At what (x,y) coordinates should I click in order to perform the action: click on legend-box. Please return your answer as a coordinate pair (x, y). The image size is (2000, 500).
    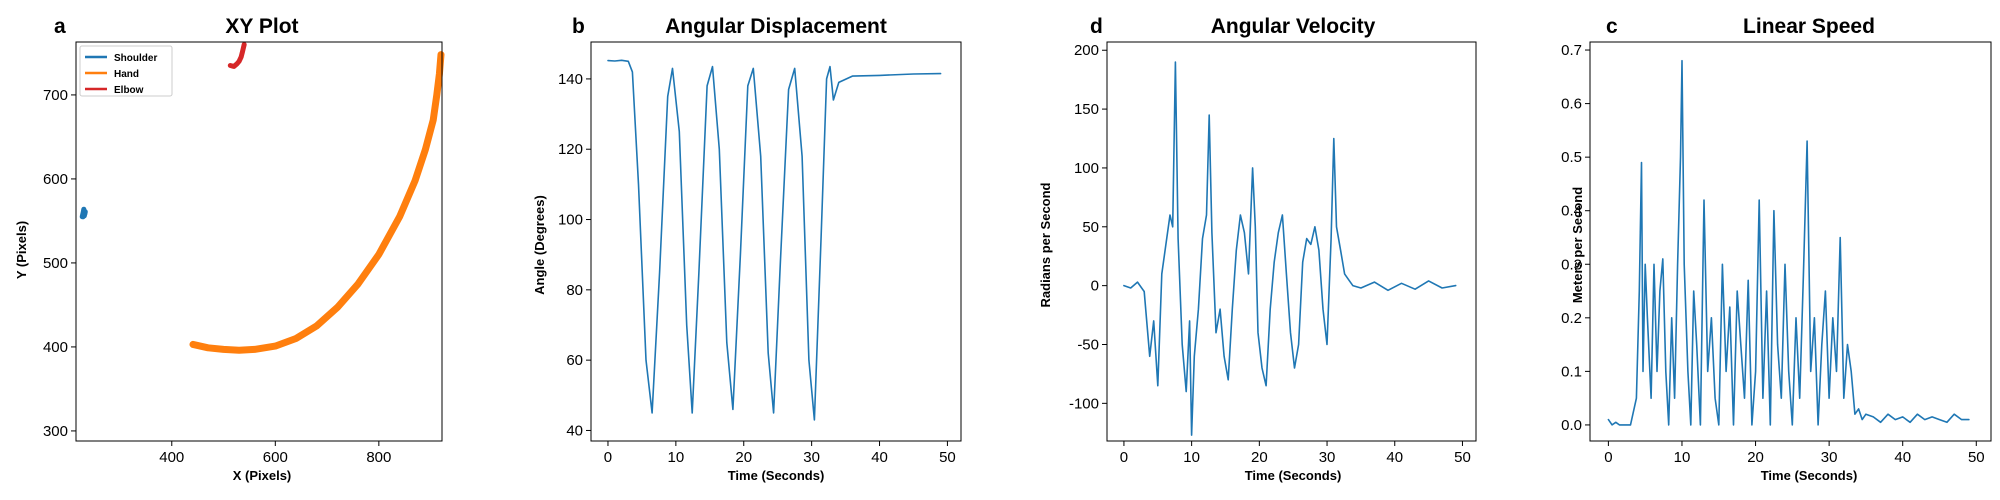
    Looking at the image, I should click on (126, 71).